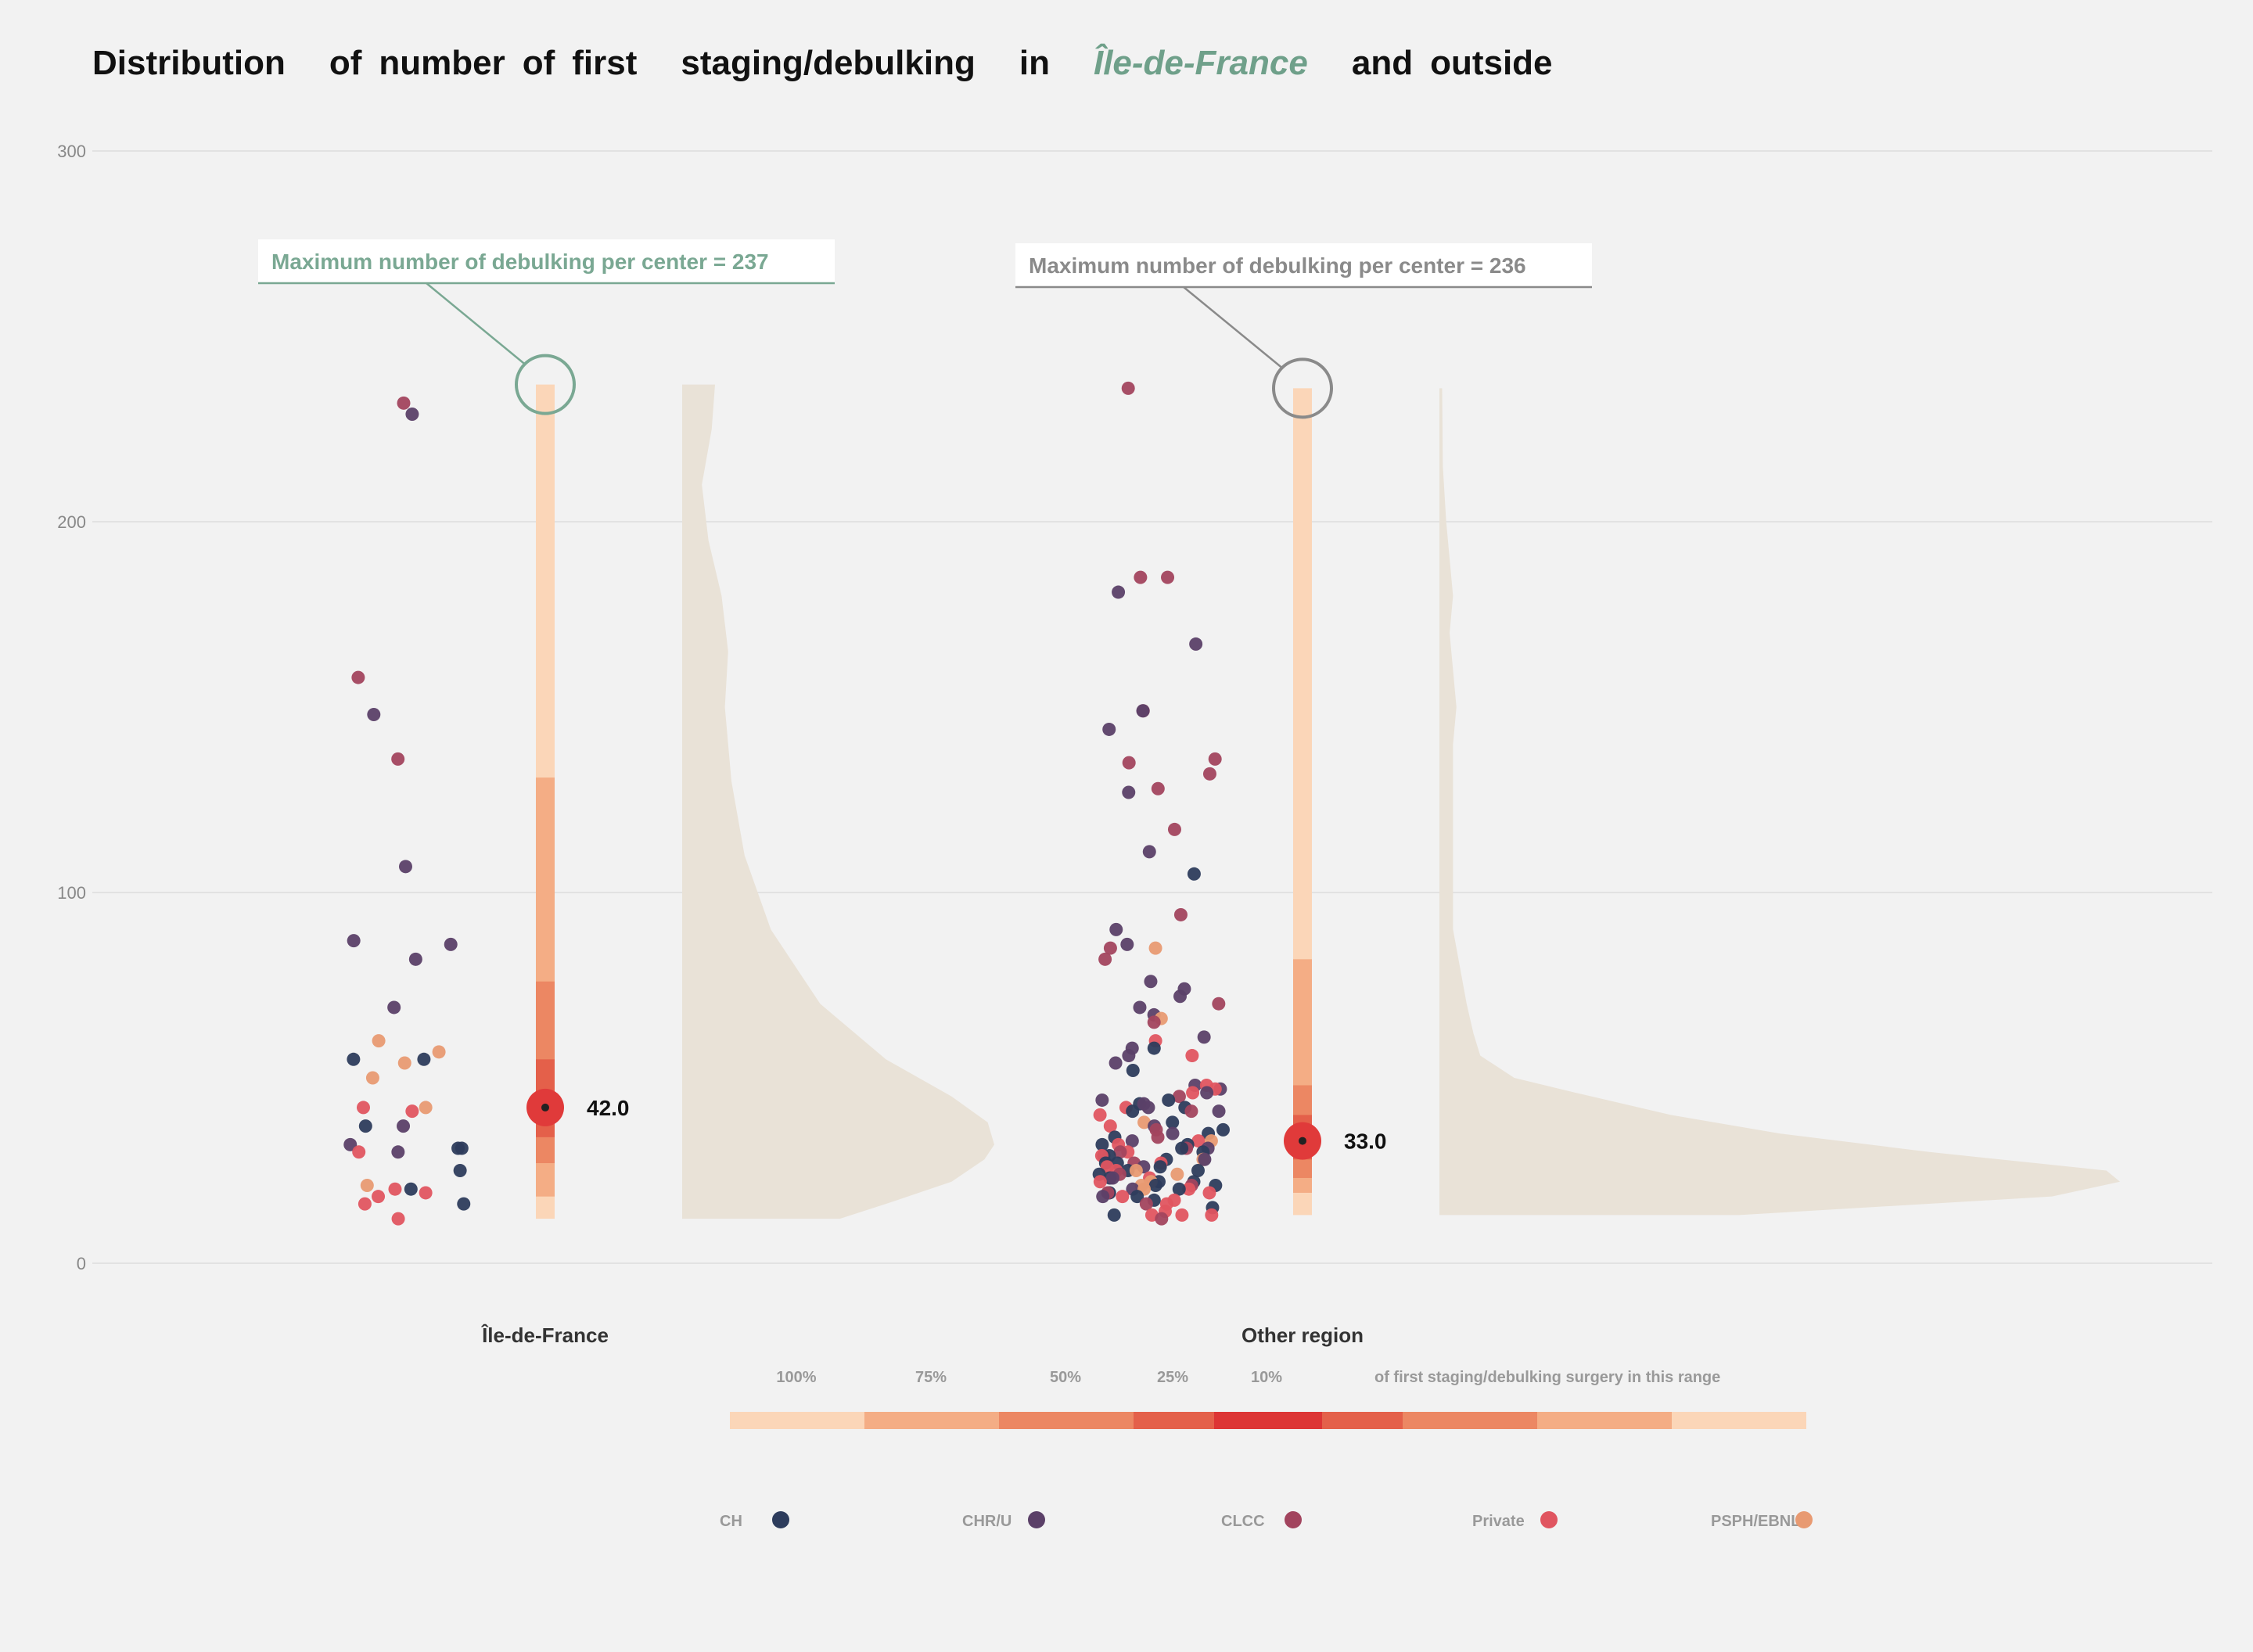 Image resolution: width=2253 pixels, height=1652 pixels. What do you see at coordinates (1365, 1141) in the screenshot?
I see `median-label: 33.0` at bounding box center [1365, 1141].